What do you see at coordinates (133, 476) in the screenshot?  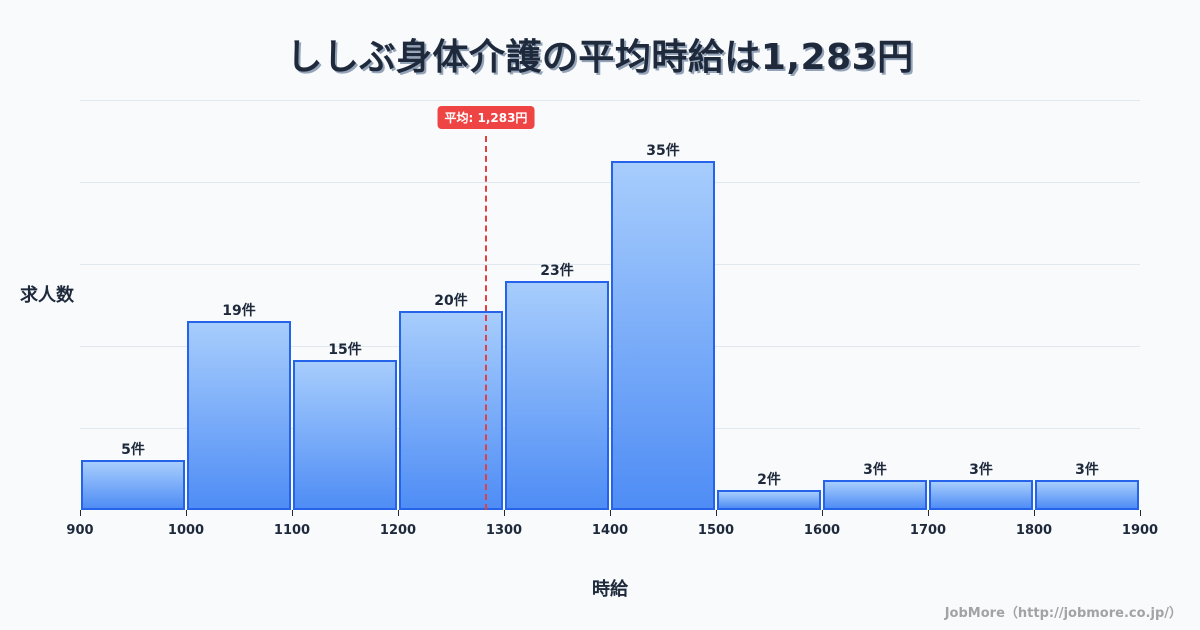 I see `histogram-bar: 5件` at bounding box center [133, 476].